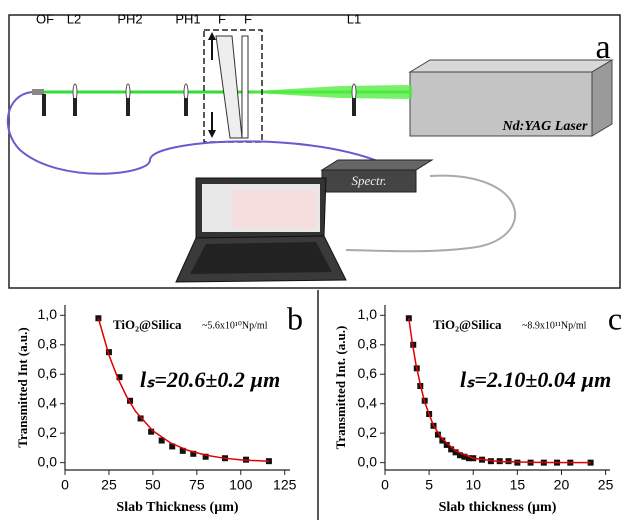  I want to click on beam, so click(326, 92).